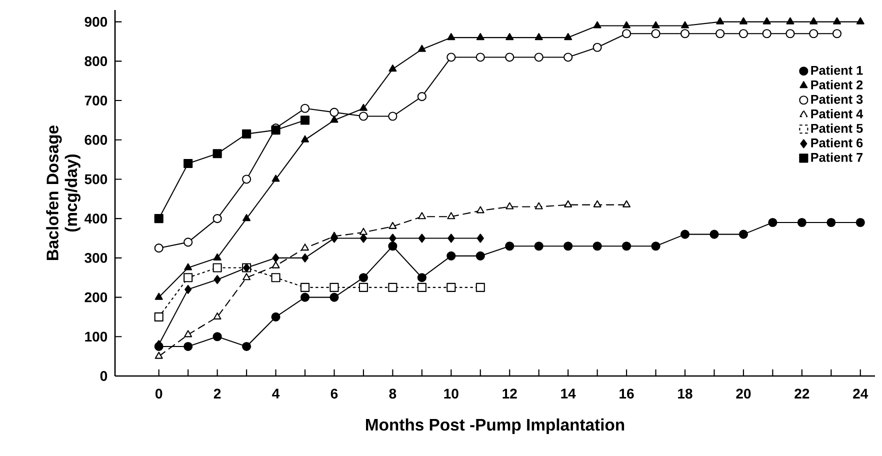 The width and height of the screenshot is (882, 456). What do you see at coordinates (96, 219) in the screenshot?
I see `y-tick-label: 400` at bounding box center [96, 219].